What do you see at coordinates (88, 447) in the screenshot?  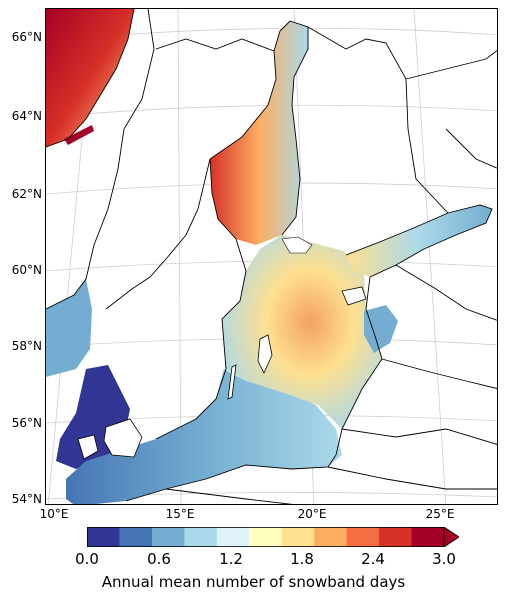 I see `funen-island` at bounding box center [88, 447].